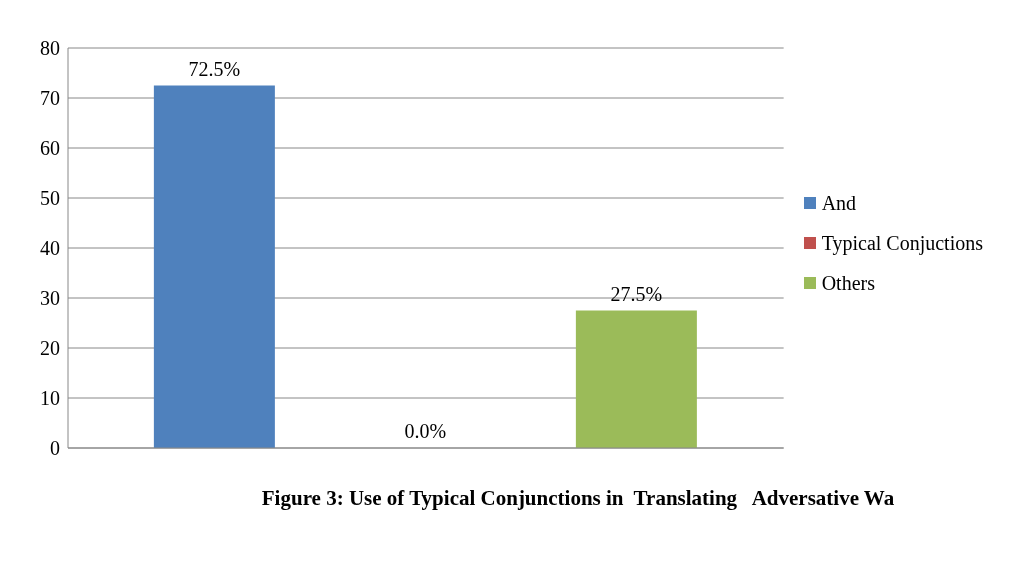 The image size is (1013, 577). What do you see at coordinates (578, 498) in the screenshot?
I see `text: Figure 3: Use of Typical Conjunctions in Translating Adversative Wa` at bounding box center [578, 498].